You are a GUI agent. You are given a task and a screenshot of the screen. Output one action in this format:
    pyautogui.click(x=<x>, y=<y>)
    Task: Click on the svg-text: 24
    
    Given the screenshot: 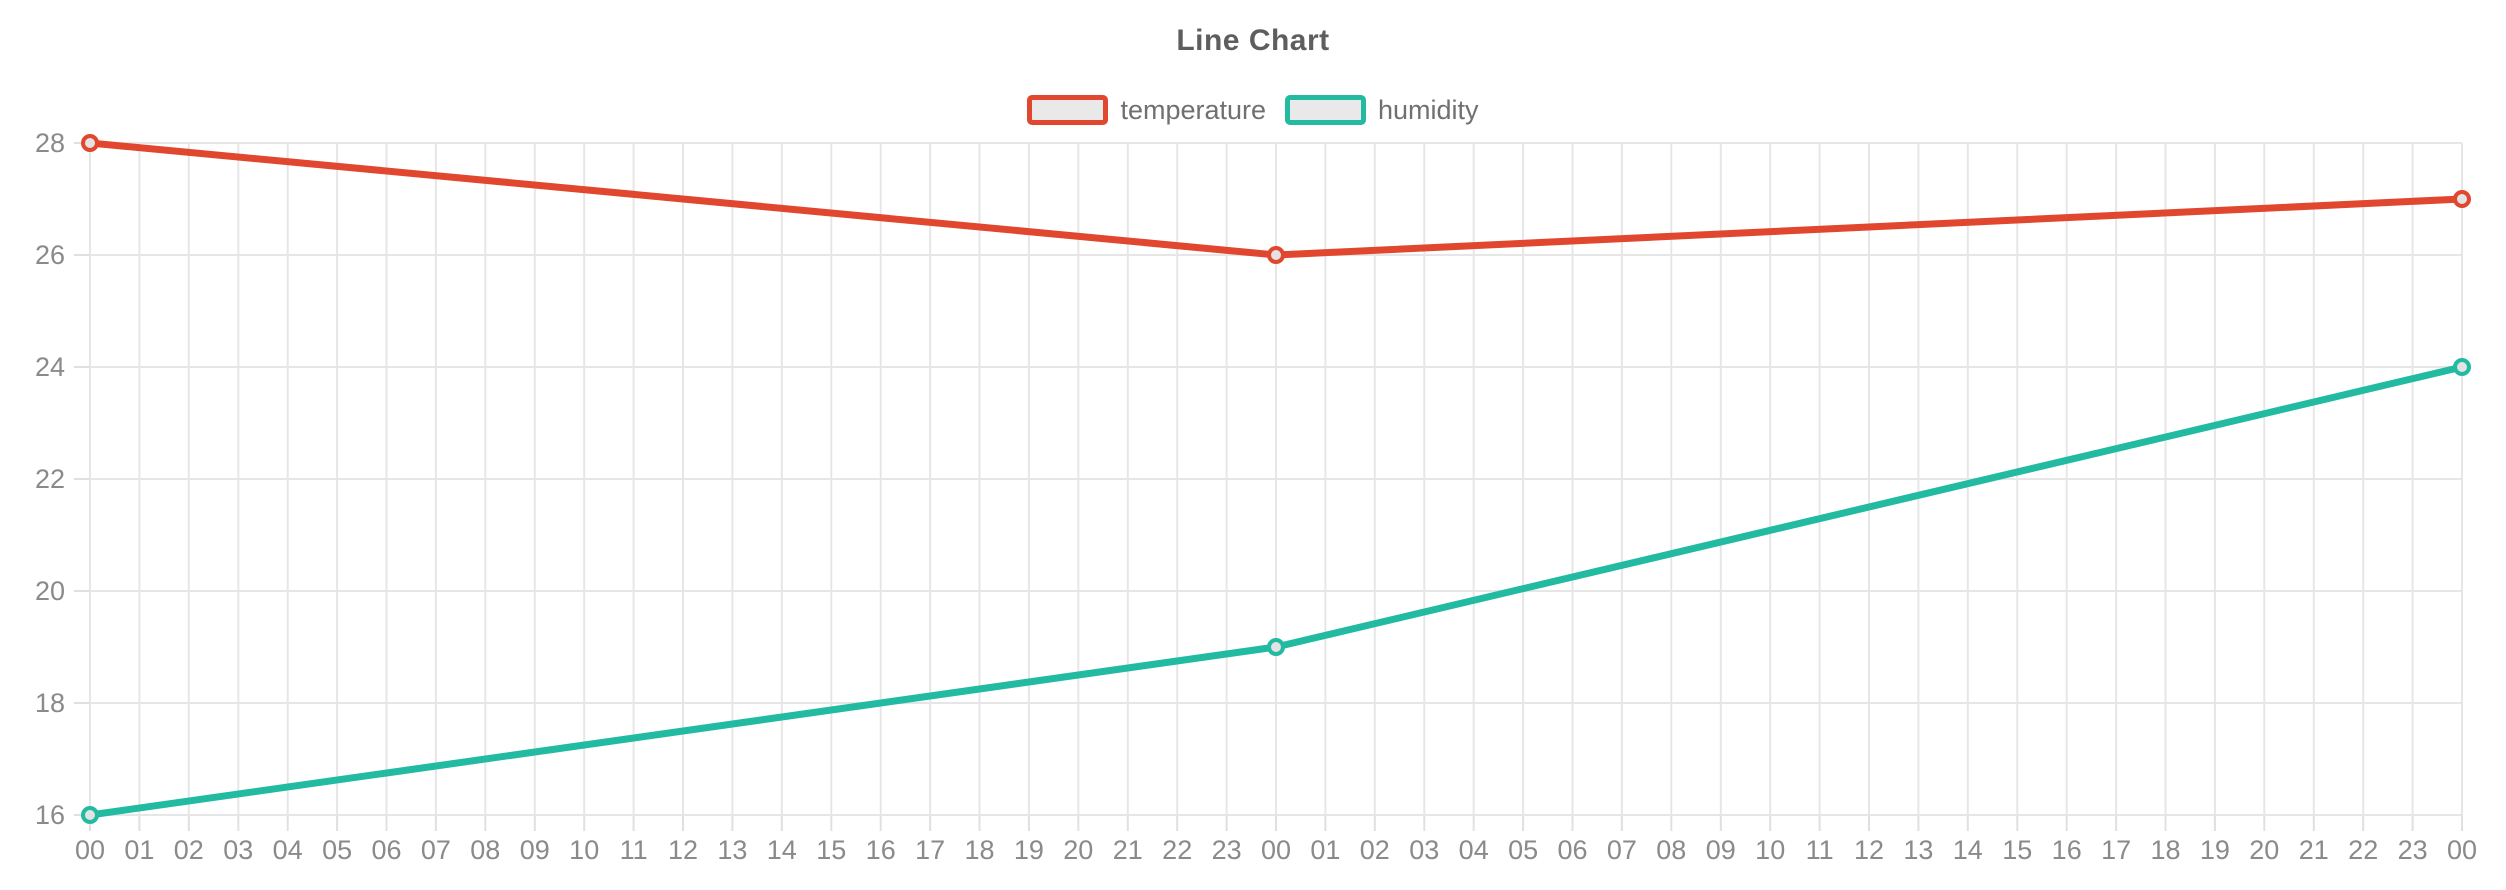 What is the action you would take?
    pyautogui.click(x=50, y=367)
    